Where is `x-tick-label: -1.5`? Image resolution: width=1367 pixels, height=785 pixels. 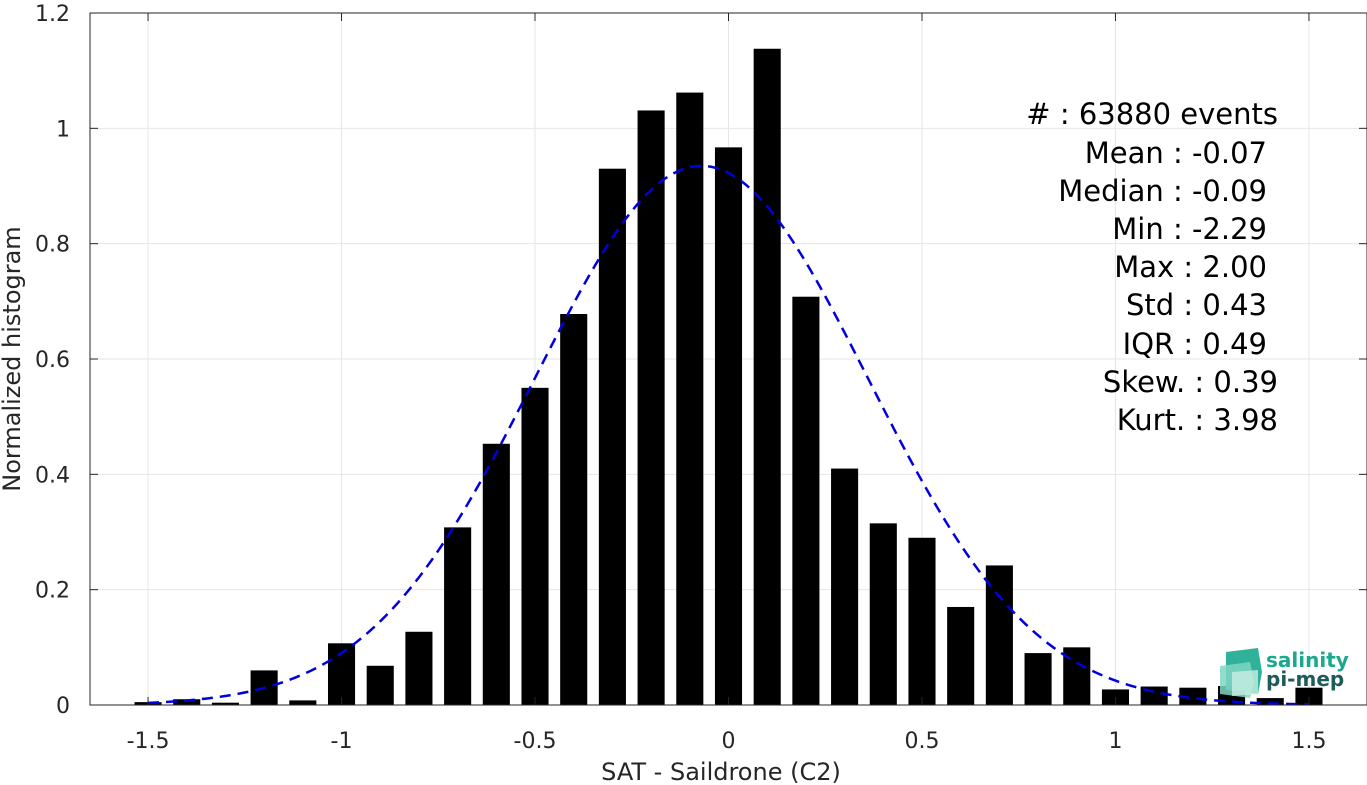
x-tick-label: -1.5 is located at coordinates (148, 741).